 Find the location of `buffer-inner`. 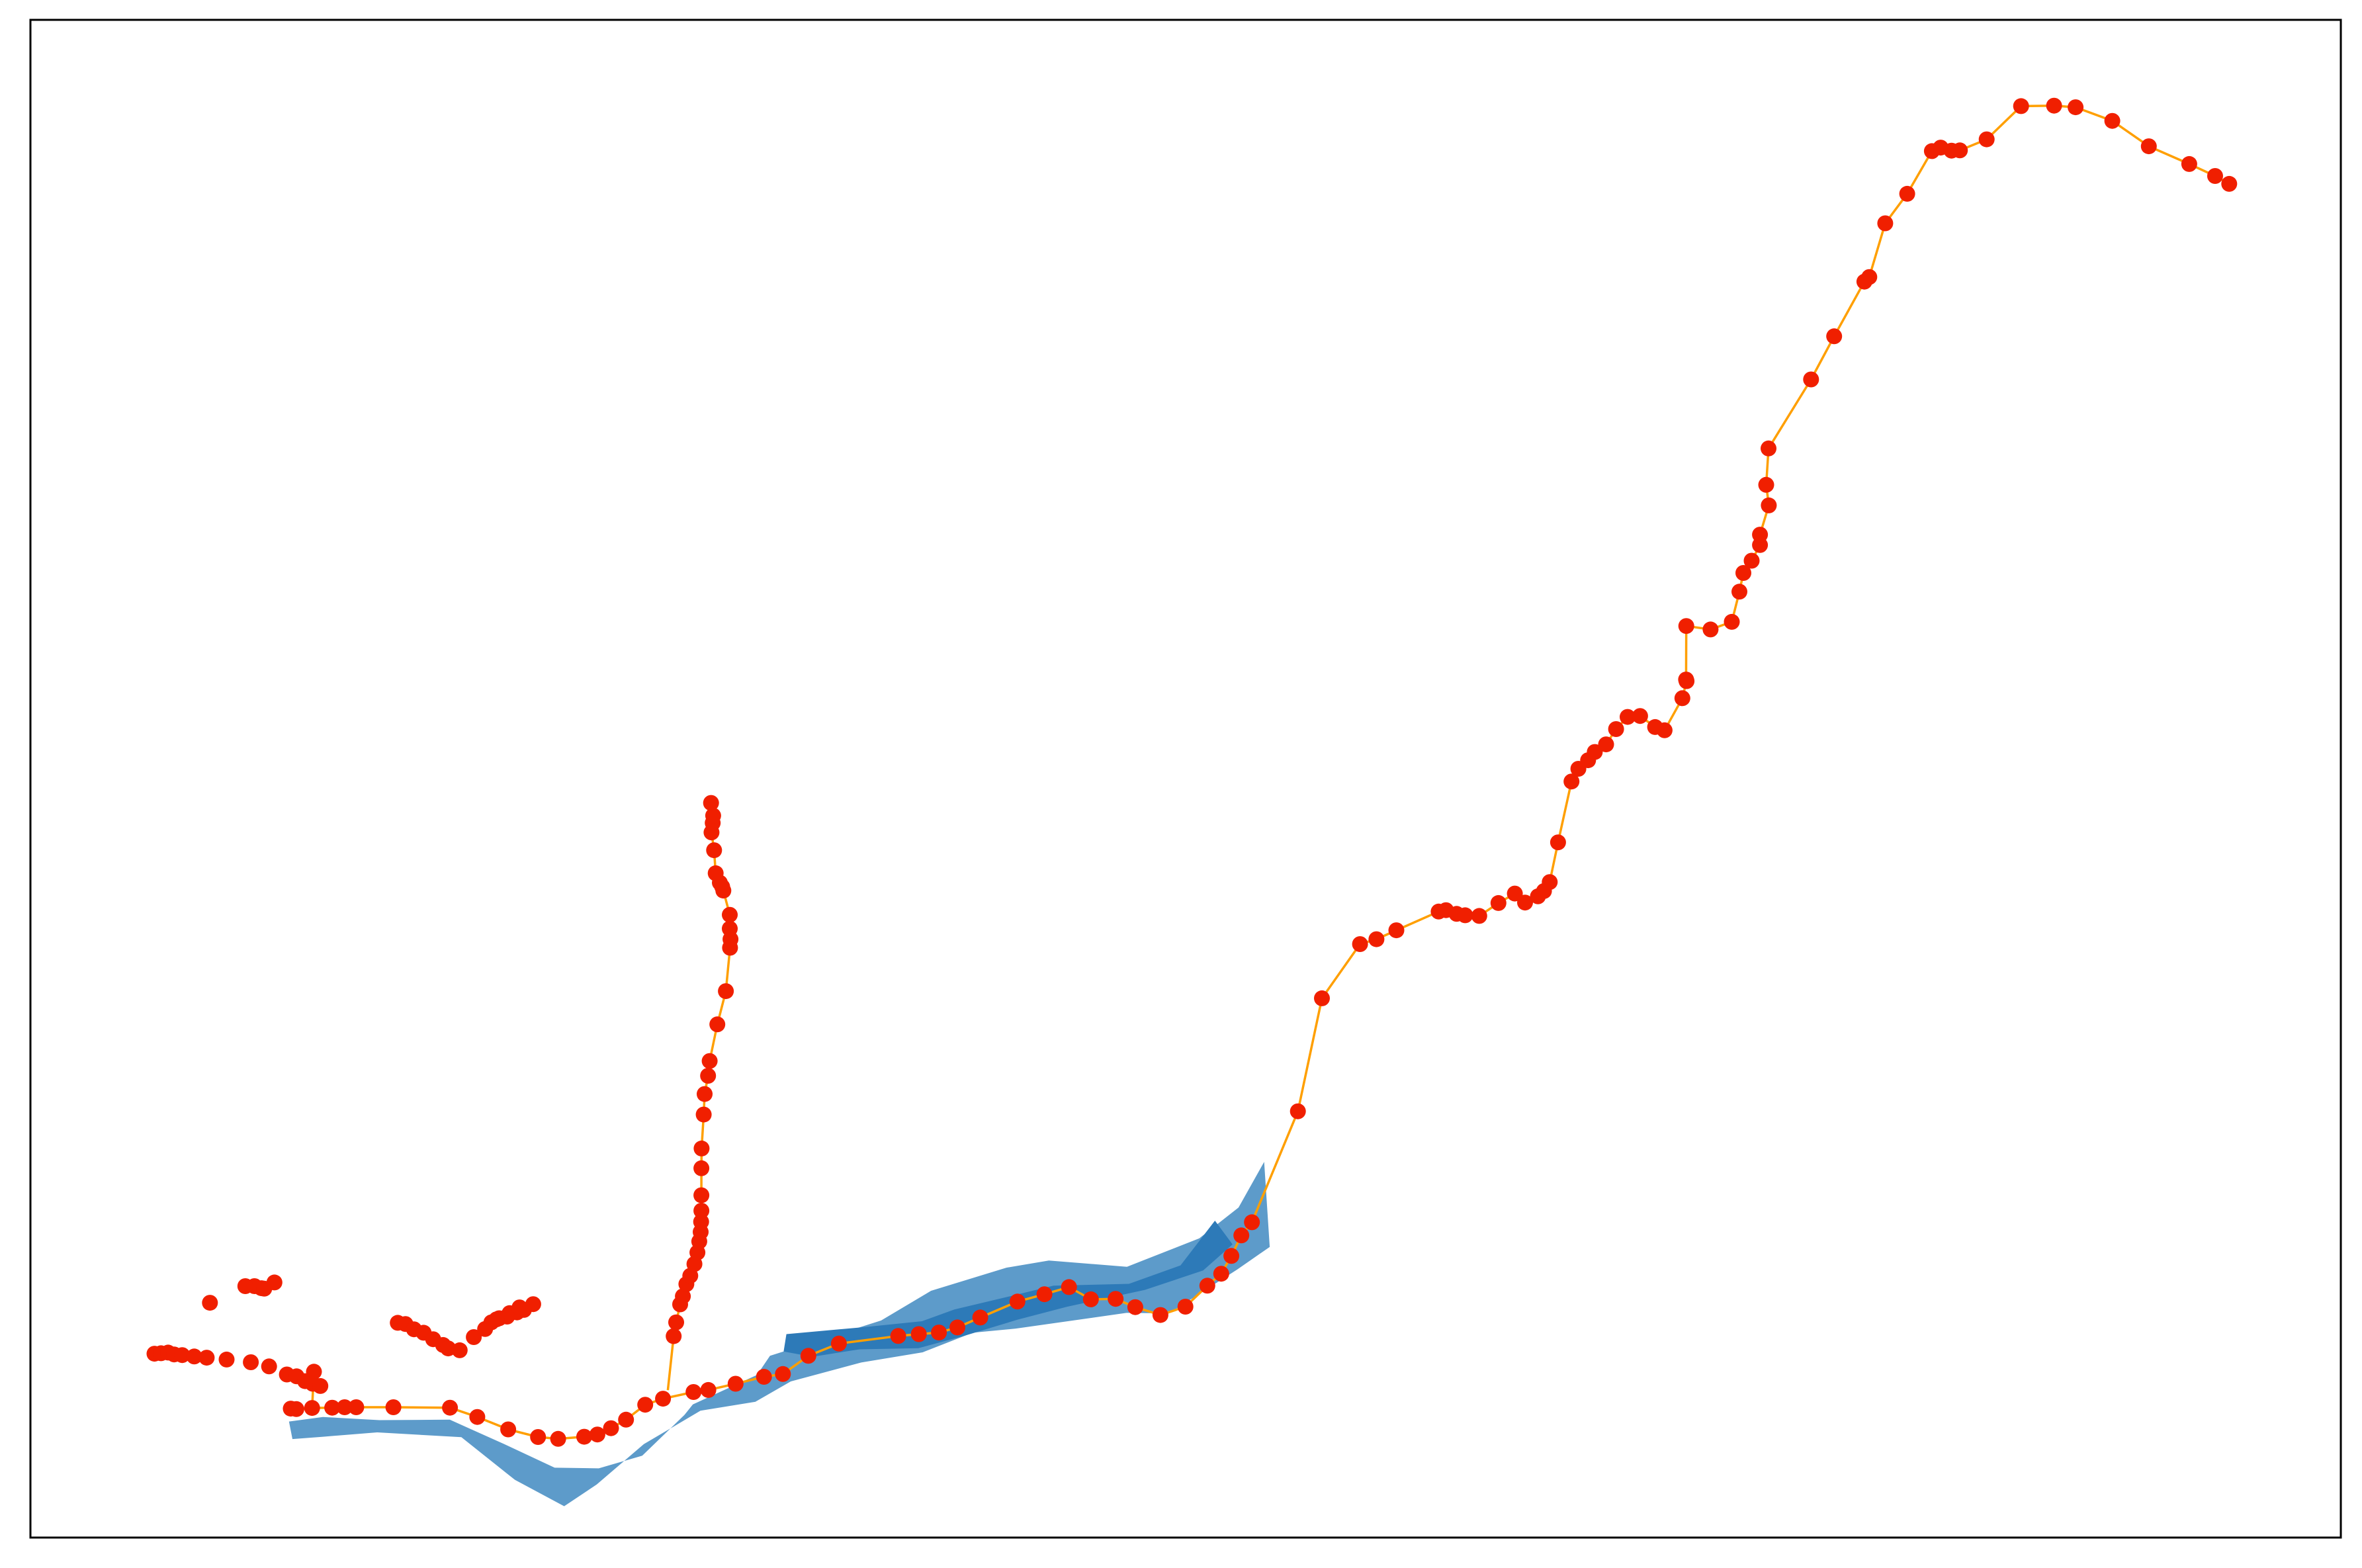

buffer-inner is located at coordinates (1008, 1289).